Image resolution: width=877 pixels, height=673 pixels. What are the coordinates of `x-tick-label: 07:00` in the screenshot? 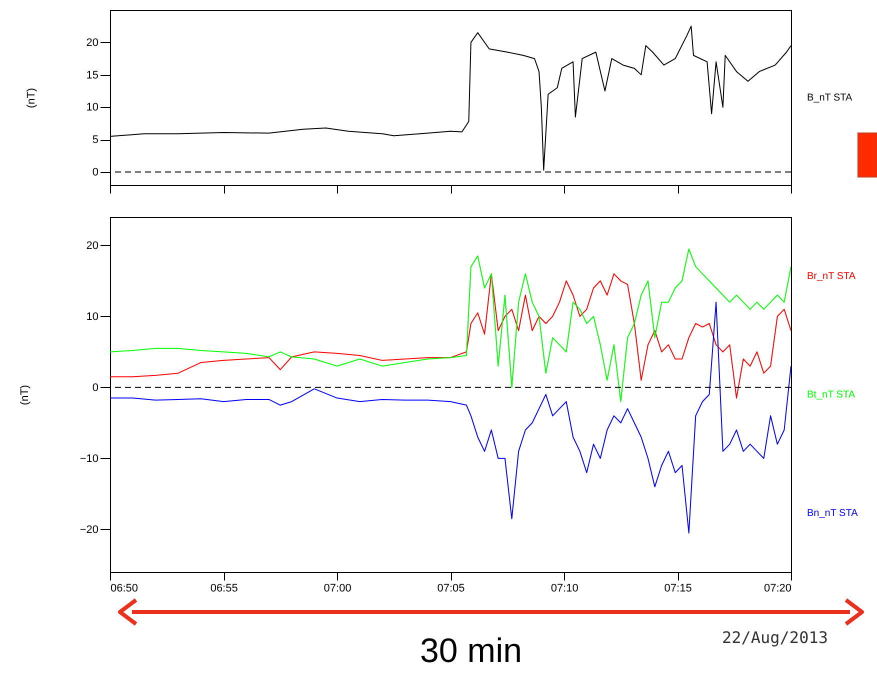 It's located at (338, 588).